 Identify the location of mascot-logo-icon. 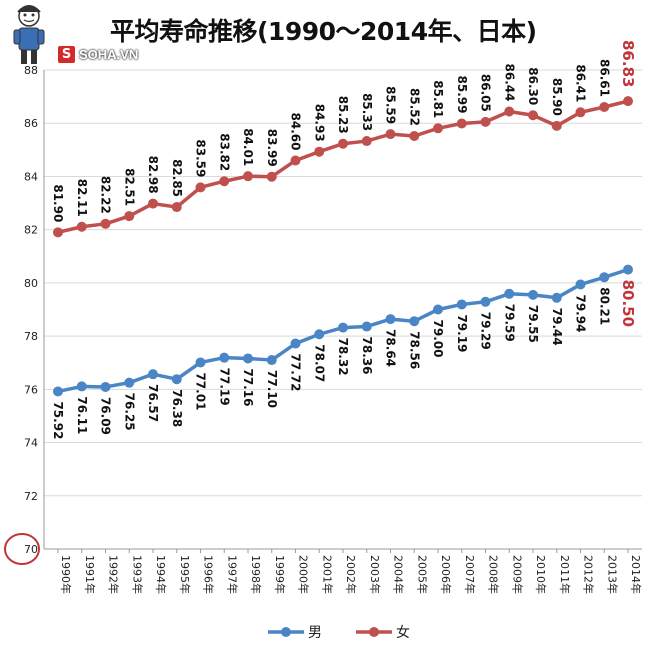
(29, 34).